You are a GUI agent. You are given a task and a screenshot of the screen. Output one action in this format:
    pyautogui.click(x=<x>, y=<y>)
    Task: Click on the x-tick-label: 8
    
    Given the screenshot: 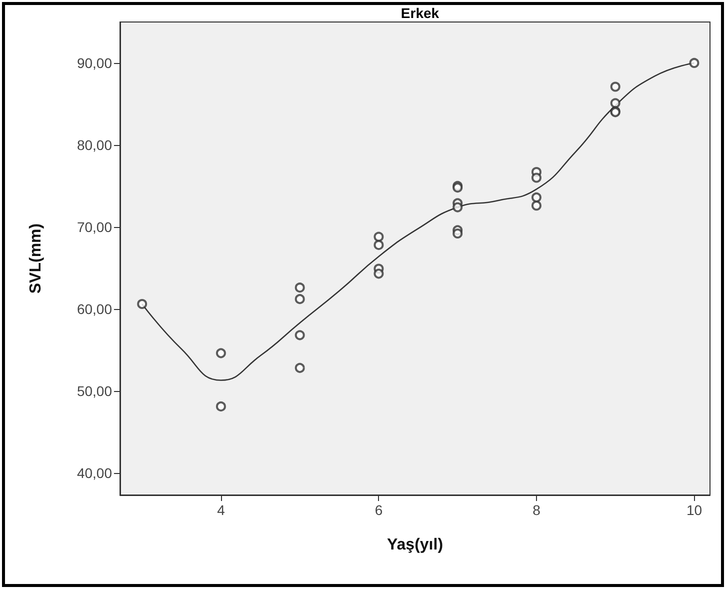 What is the action you would take?
    pyautogui.click(x=536, y=510)
    